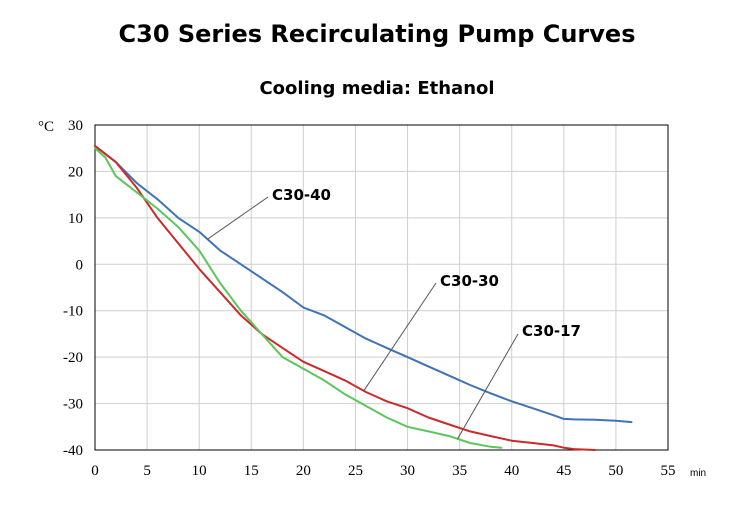  Describe the element at coordinates (75, 126) in the screenshot. I see `y-tick-label: 30` at that location.